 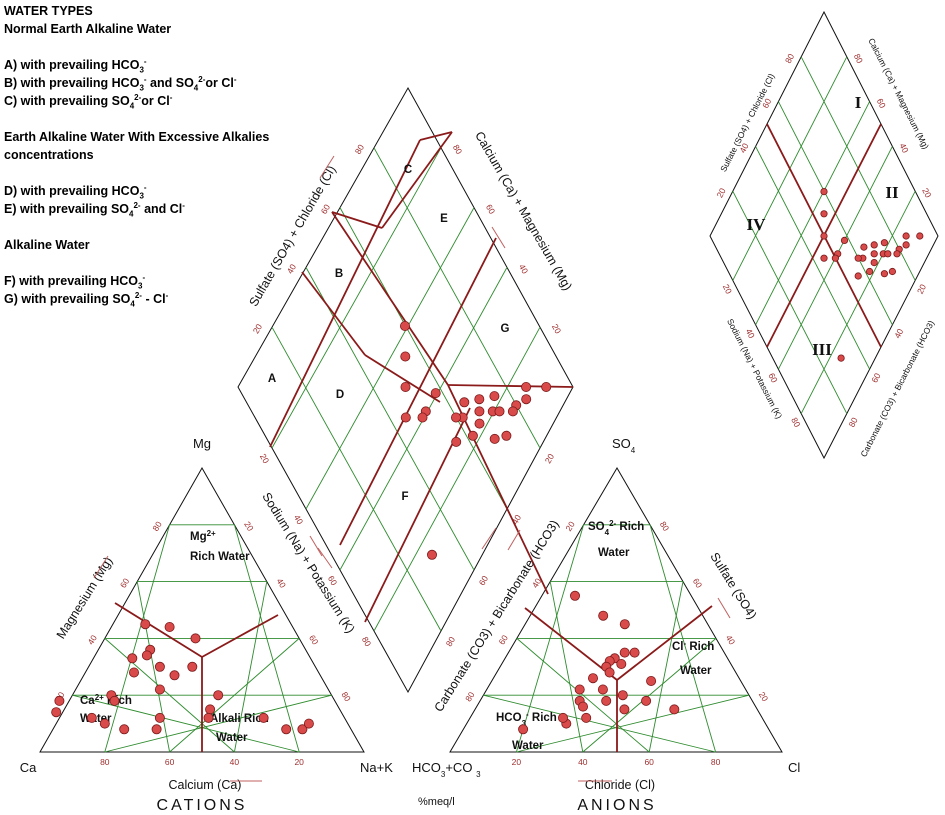 What do you see at coordinates (750, 333) in the screenshot?
I see `small-diamond-lower-left-tick: 40` at bounding box center [750, 333].